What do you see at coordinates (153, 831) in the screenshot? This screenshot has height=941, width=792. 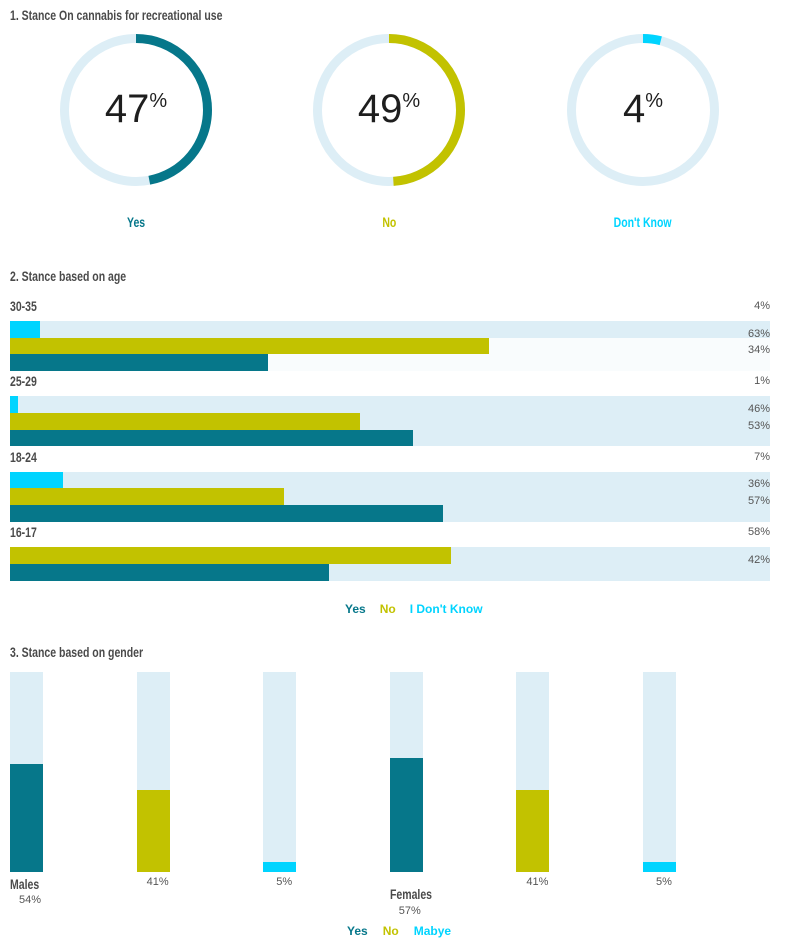 I see `bar-males-no` at bounding box center [153, 831].